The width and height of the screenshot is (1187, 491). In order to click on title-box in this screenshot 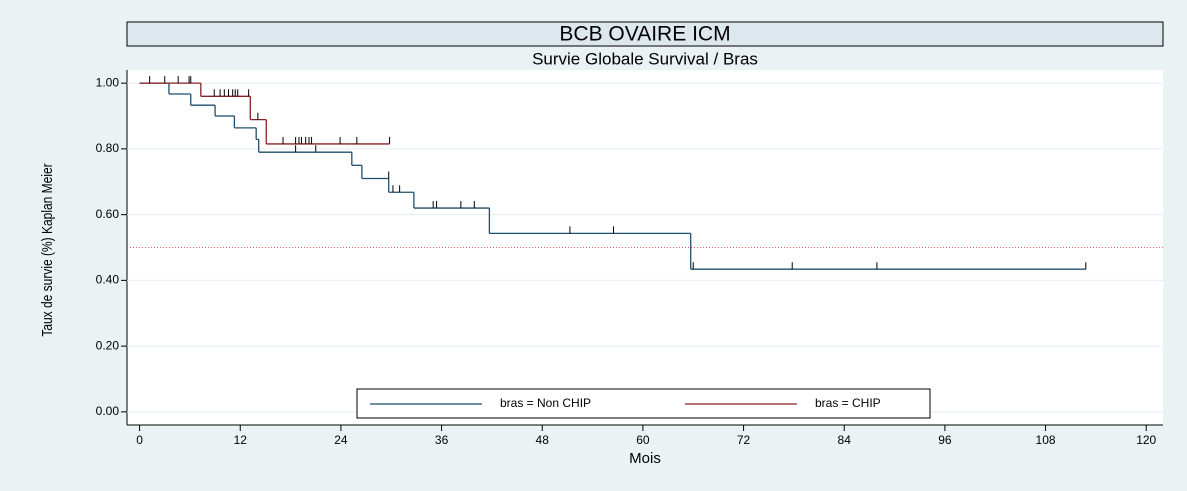, I will do `click(645, 34)`.